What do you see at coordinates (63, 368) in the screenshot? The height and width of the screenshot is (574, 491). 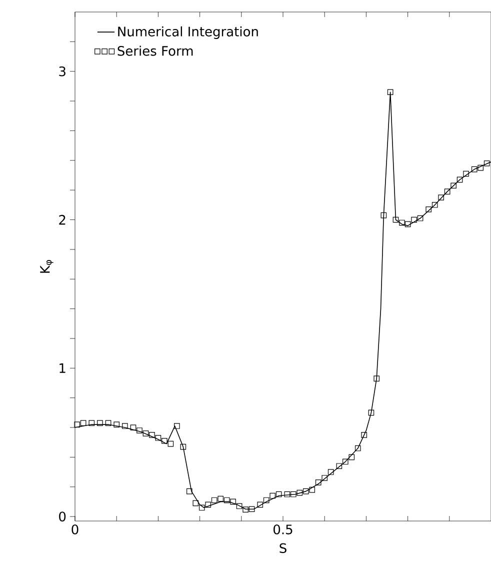 I see `y-tick-label: 1` at bounding box center [63, 368].